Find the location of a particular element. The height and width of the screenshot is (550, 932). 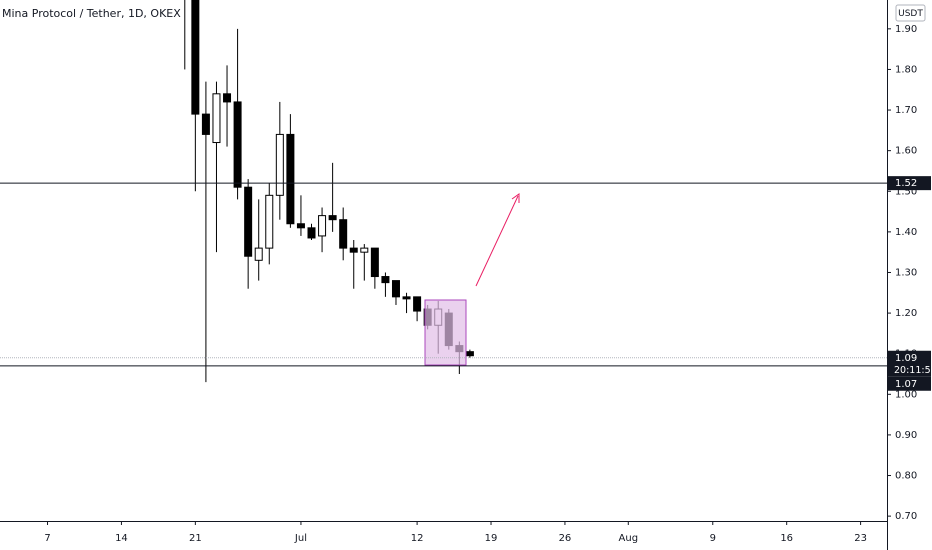

chart-title: Mina Protocol / Tether, 1D, OKEX is located at coordinates (91, 13).